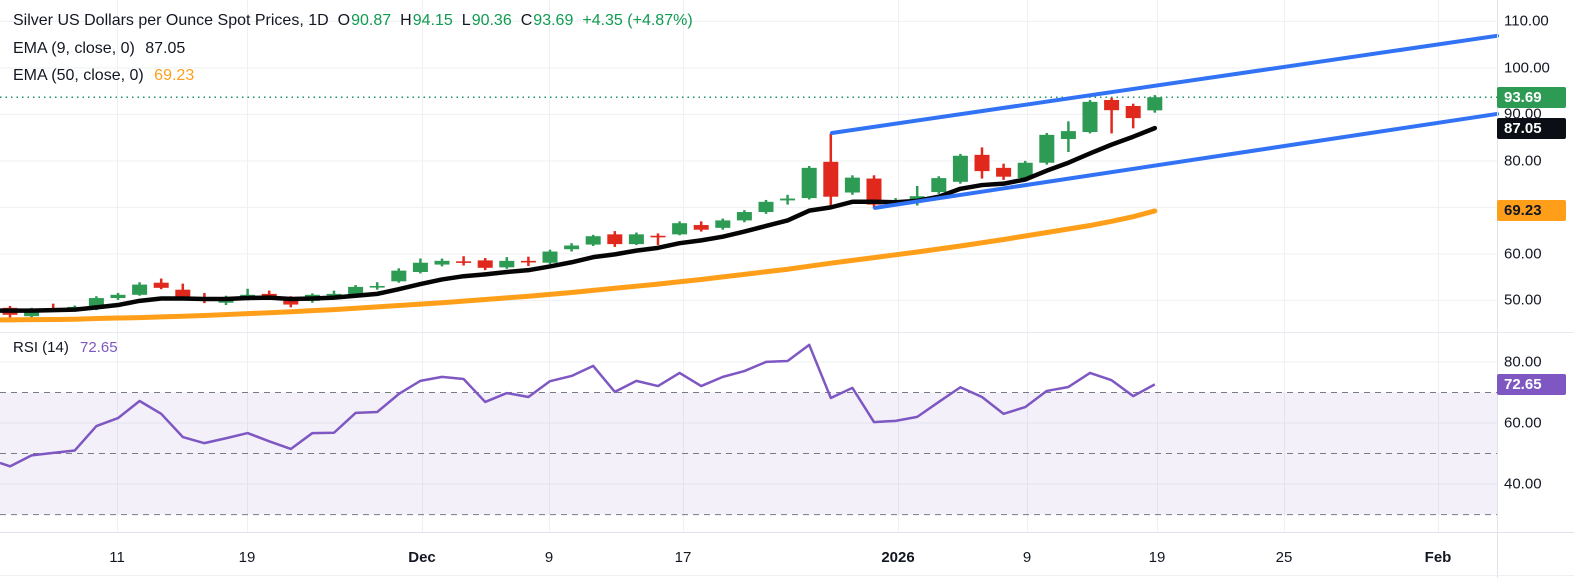  I want to click on time-axis-label: Dec, so click(422, 557).